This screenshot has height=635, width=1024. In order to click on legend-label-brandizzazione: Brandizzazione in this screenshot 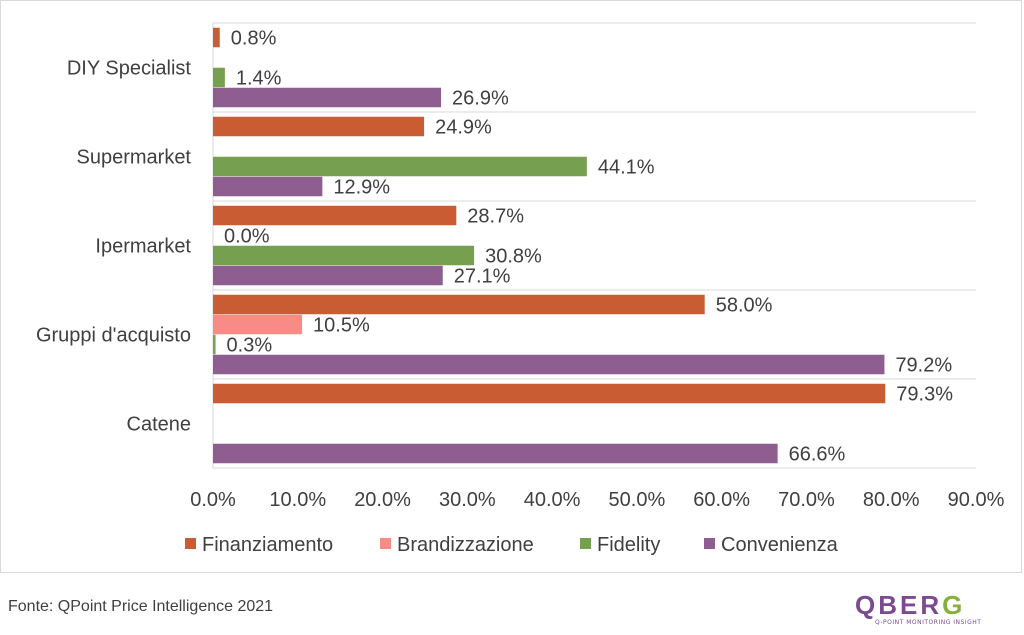, I will do `click(465, 545)`.